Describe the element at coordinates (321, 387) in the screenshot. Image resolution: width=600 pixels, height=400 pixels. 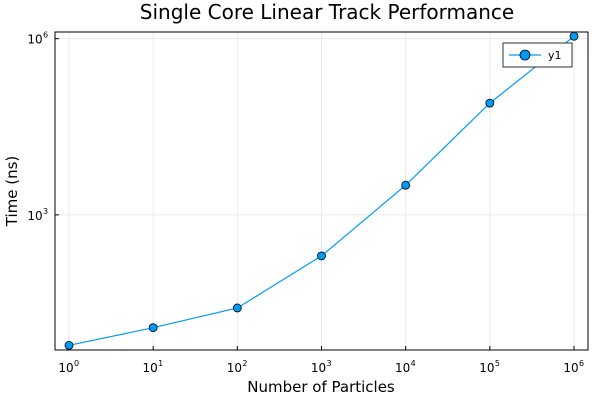
I see `x-axis-label: Number of Particles` at that location.